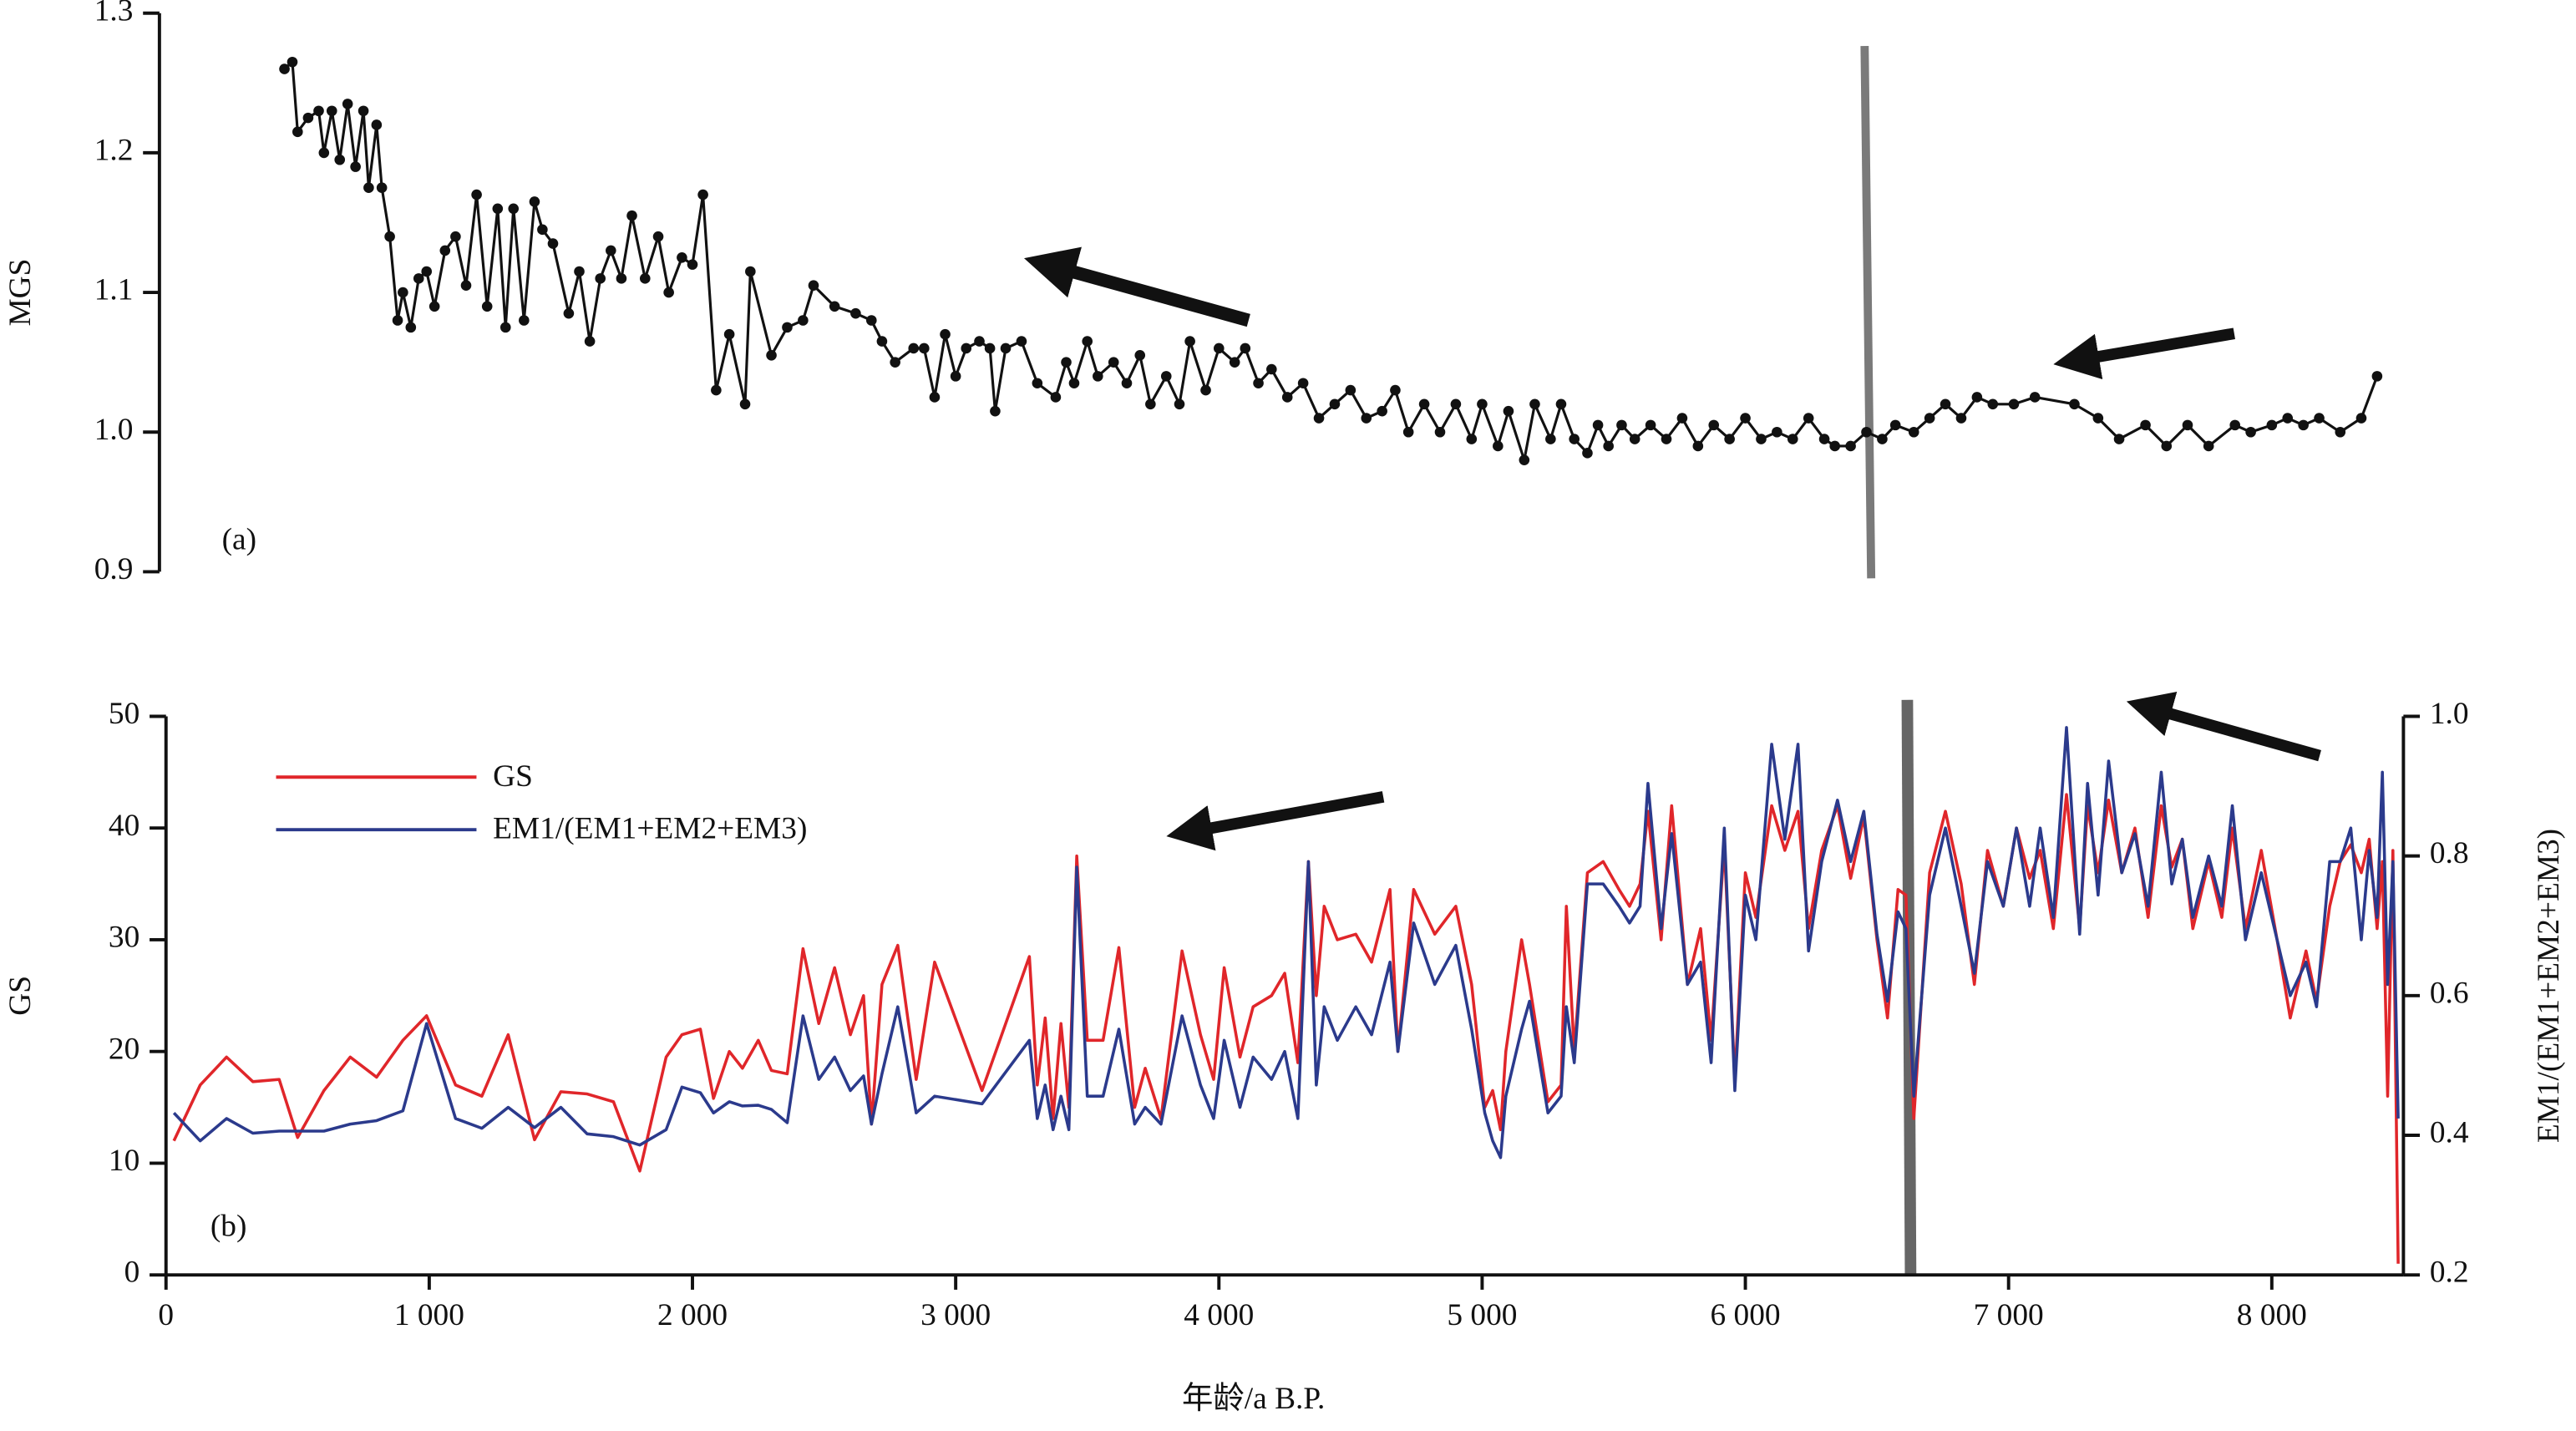 This screenshot has height=1431, width=2576. I want to click on y-tick-label: 1.2, so click(114, 150).